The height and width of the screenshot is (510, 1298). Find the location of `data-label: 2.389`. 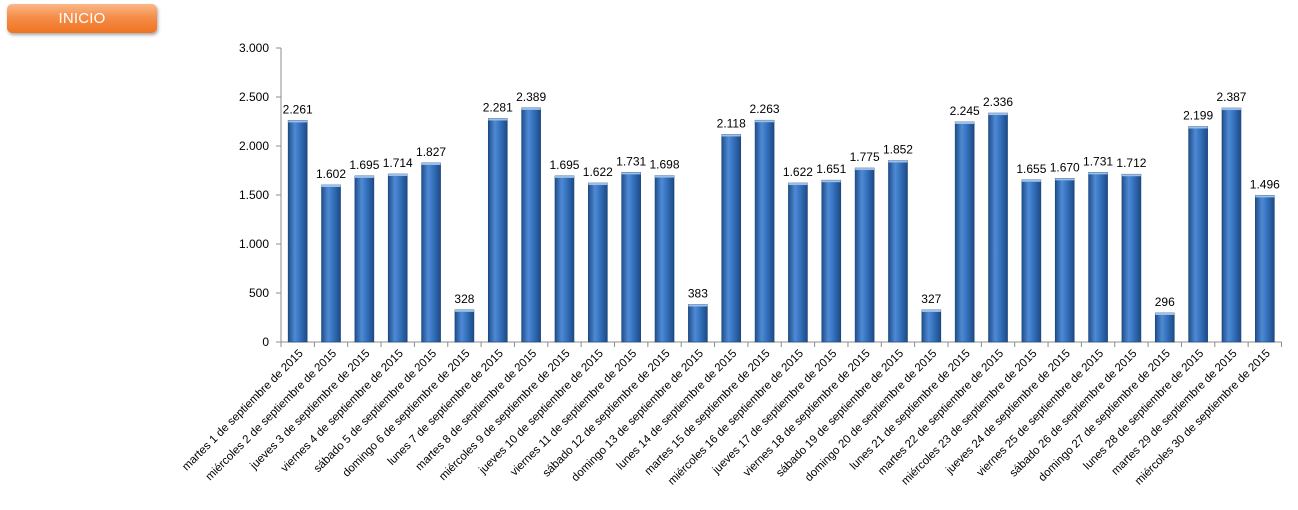

data-label: 2.389 is located at coordinates (531, 97).